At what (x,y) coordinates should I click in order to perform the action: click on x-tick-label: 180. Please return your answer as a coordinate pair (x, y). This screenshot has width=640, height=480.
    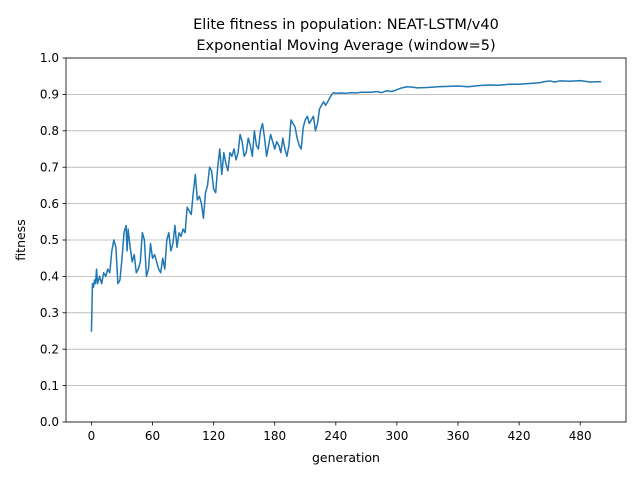
    Looking at the image, I should click on (274, 436).